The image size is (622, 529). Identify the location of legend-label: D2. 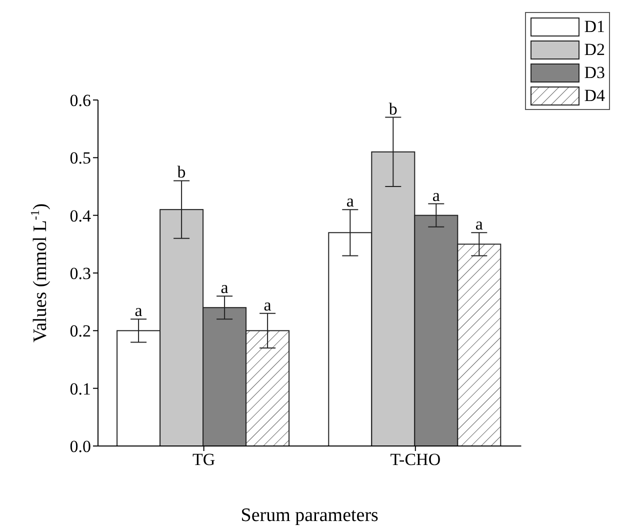
(594, 50).